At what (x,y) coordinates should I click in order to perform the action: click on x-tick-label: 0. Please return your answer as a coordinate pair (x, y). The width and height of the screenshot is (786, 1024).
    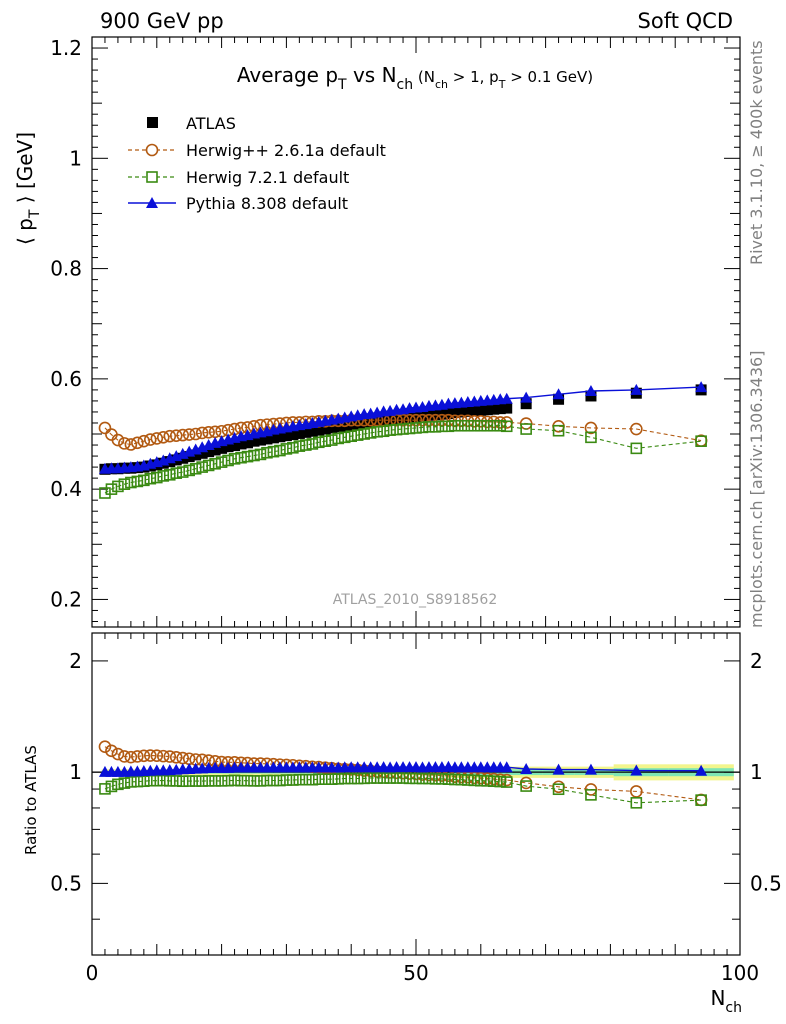
    Looking at the image, I should click on (92, 973).